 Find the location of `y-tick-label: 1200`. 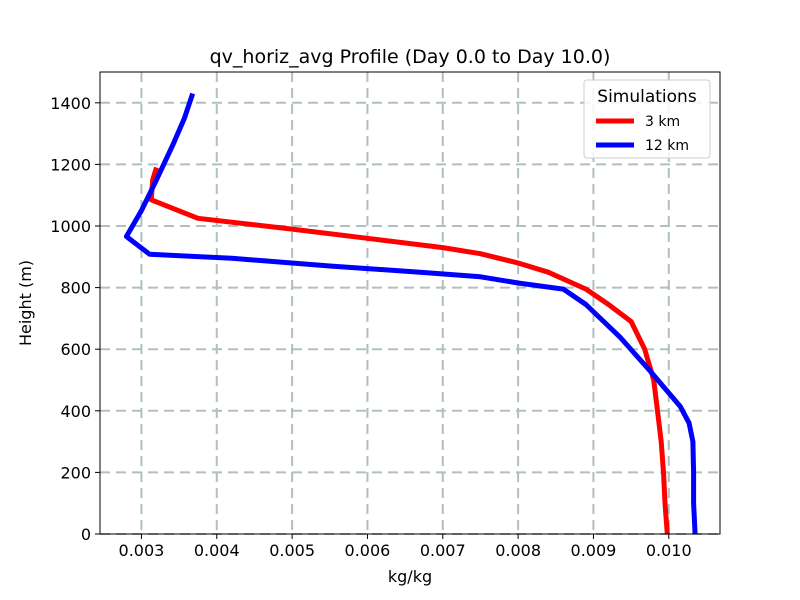

y-tick-label: 1200 is located at coordinates (70, 164).